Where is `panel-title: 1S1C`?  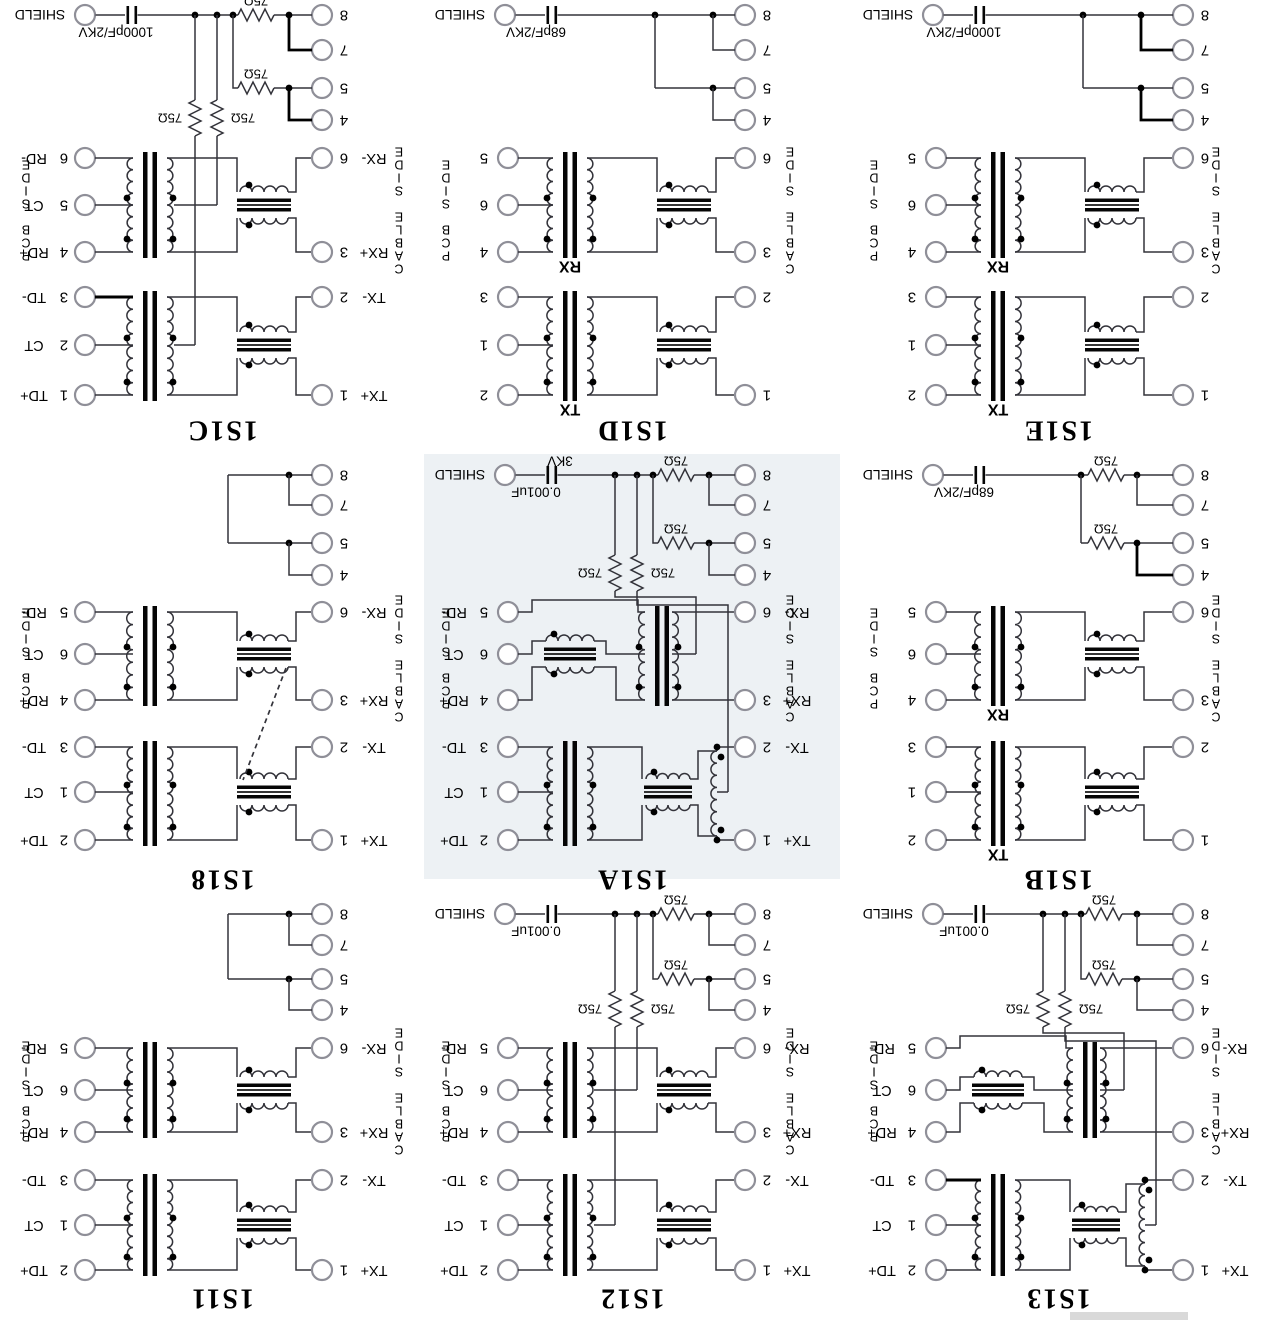
panel-title: 1S1C is located at coordinates (222, 430).